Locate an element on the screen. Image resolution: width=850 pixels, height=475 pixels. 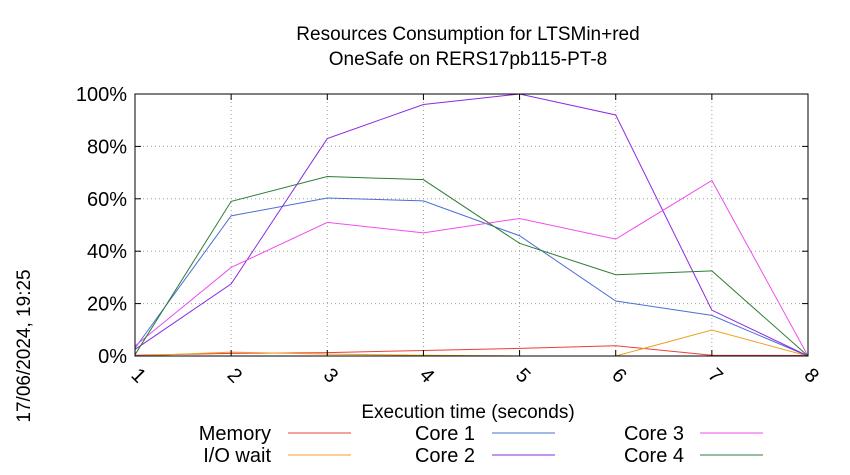
x-tick-label: 2 is located at coordinates (234, 375).